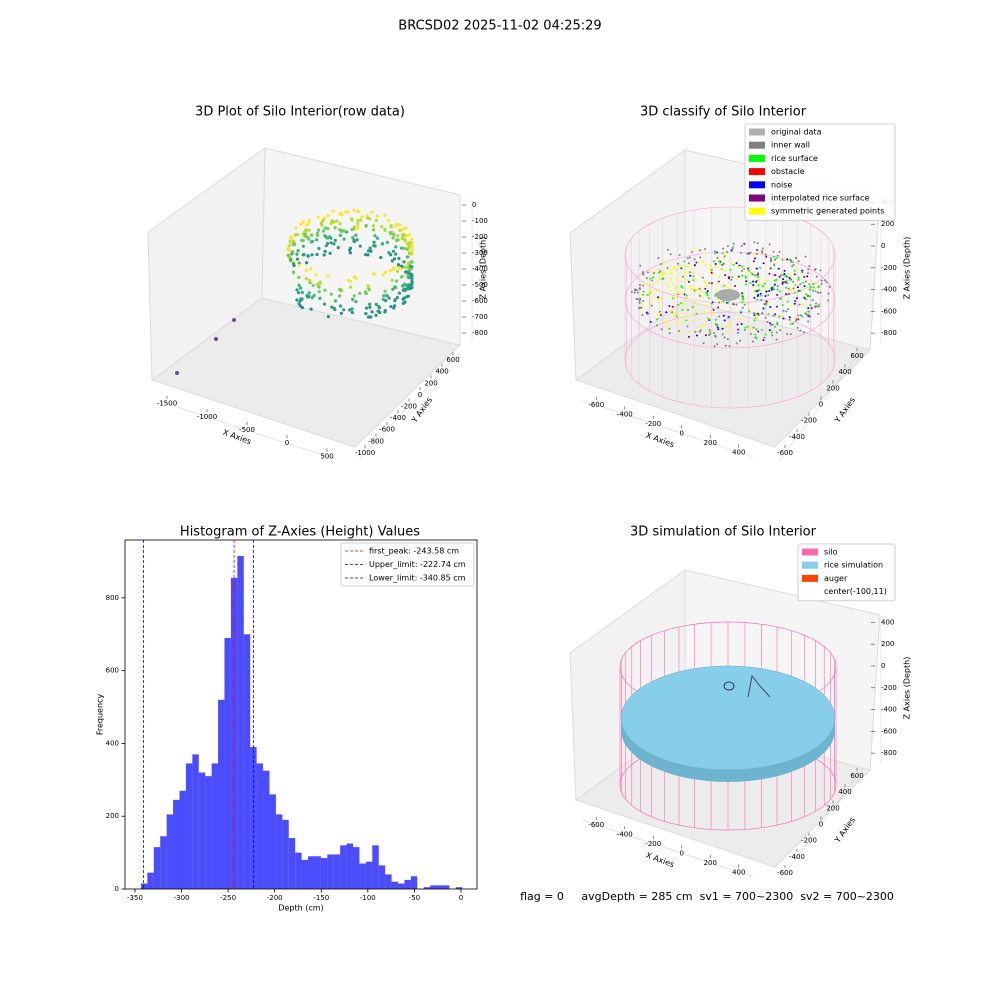  Describe the element at coordinates (831, 552) in the screenshot. I see `legend-label: silo` at that location.